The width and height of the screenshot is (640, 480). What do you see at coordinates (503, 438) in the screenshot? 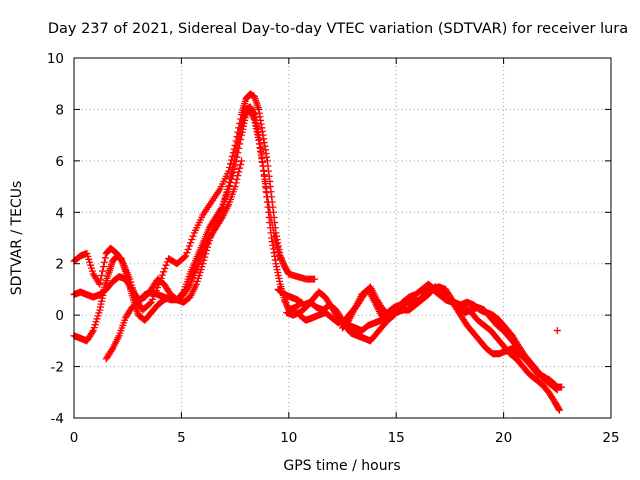
I see `x-tick-label: 20` at bounding box center [503, 438].